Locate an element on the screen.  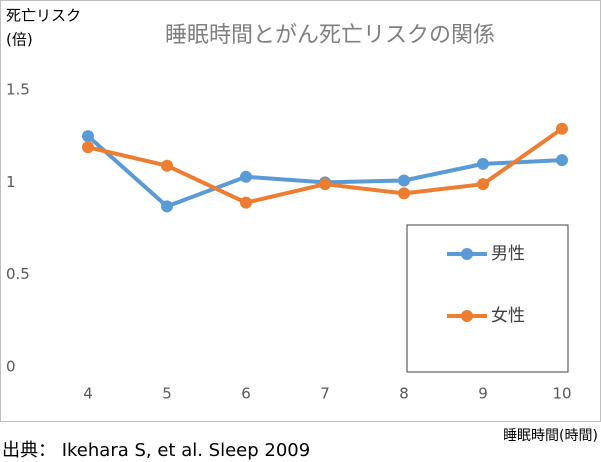
x-tick-label: 4 is located at coordinates (88, 394).